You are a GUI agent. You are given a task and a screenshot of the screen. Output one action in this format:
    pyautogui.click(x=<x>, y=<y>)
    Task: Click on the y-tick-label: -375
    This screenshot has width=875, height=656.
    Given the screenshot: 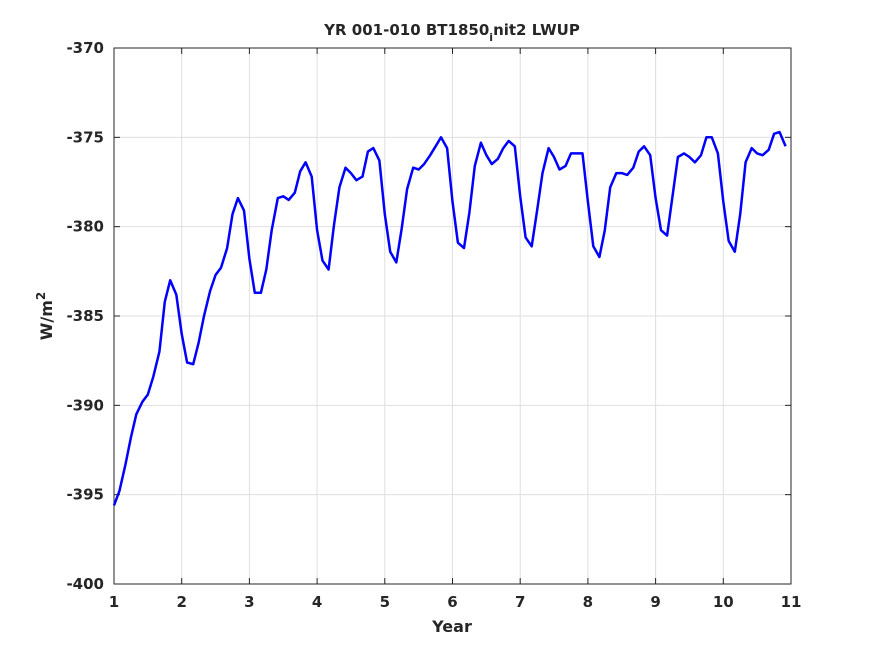 What is the action you would take?
    pyautogui.click(x=85, y=137)
    